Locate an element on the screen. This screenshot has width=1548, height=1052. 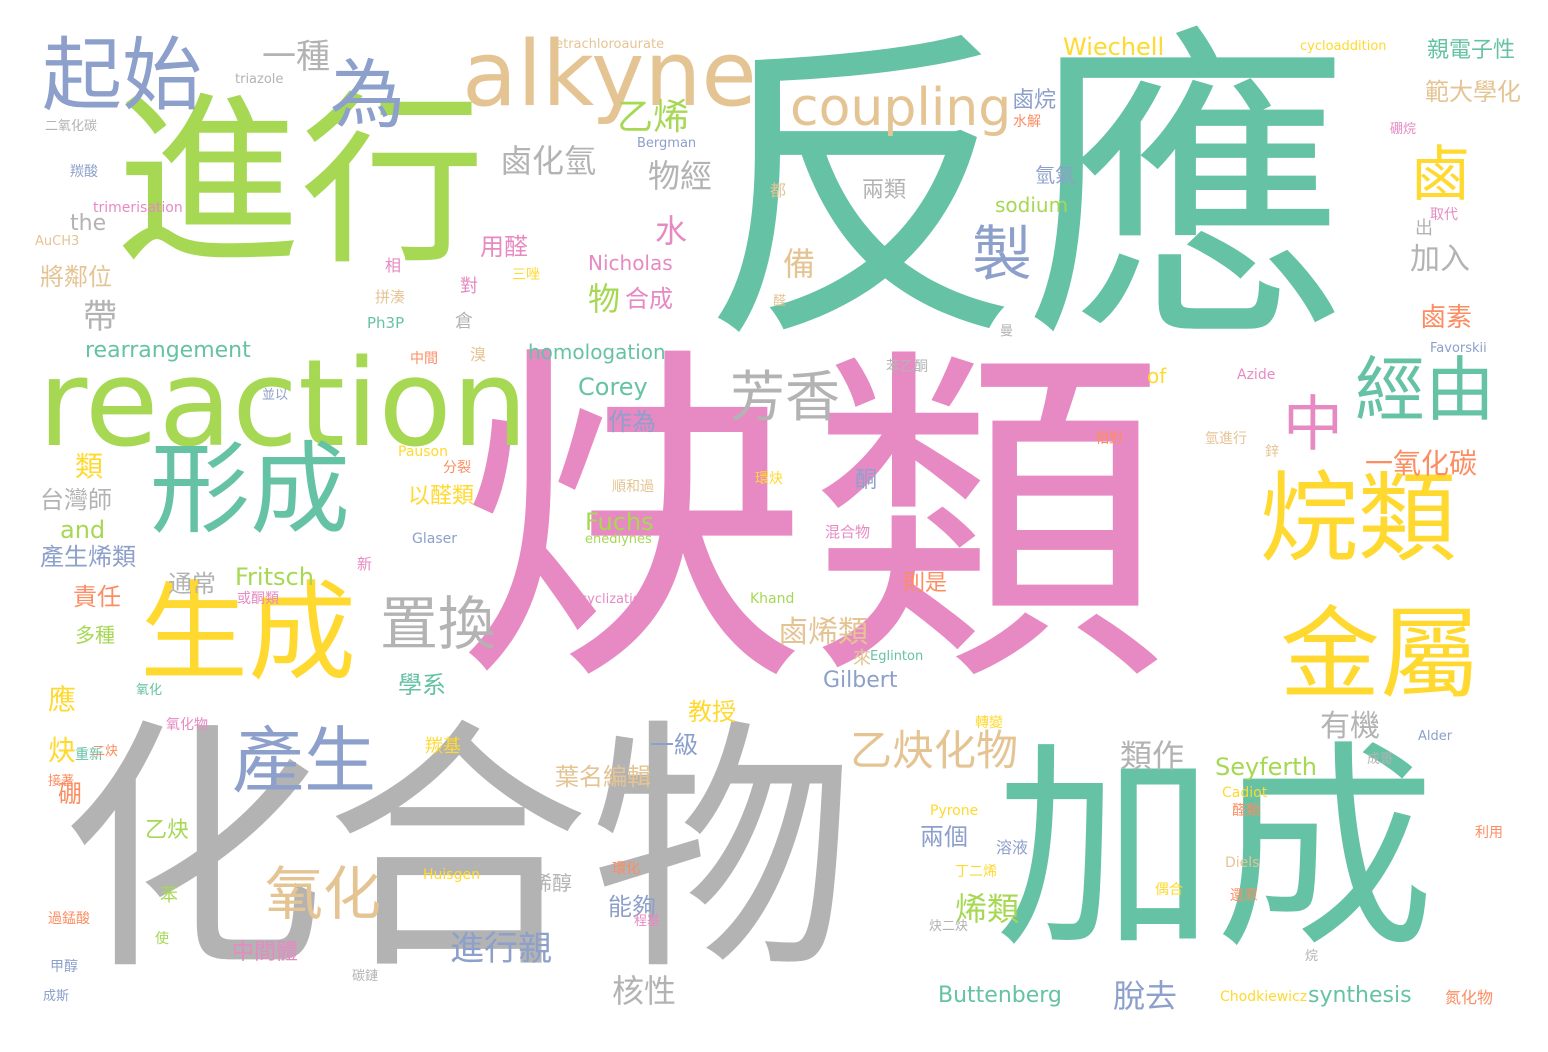
cloud-word: 倉 is located at coordinates (464, 321).